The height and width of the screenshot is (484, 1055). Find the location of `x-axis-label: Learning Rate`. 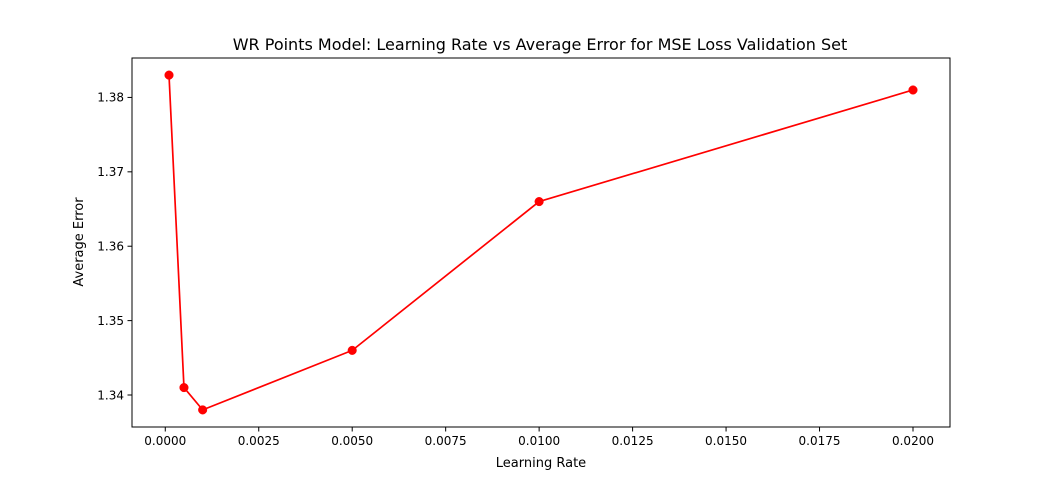

x-axis-label: Learning Rate is located at coordinates (541, 463).